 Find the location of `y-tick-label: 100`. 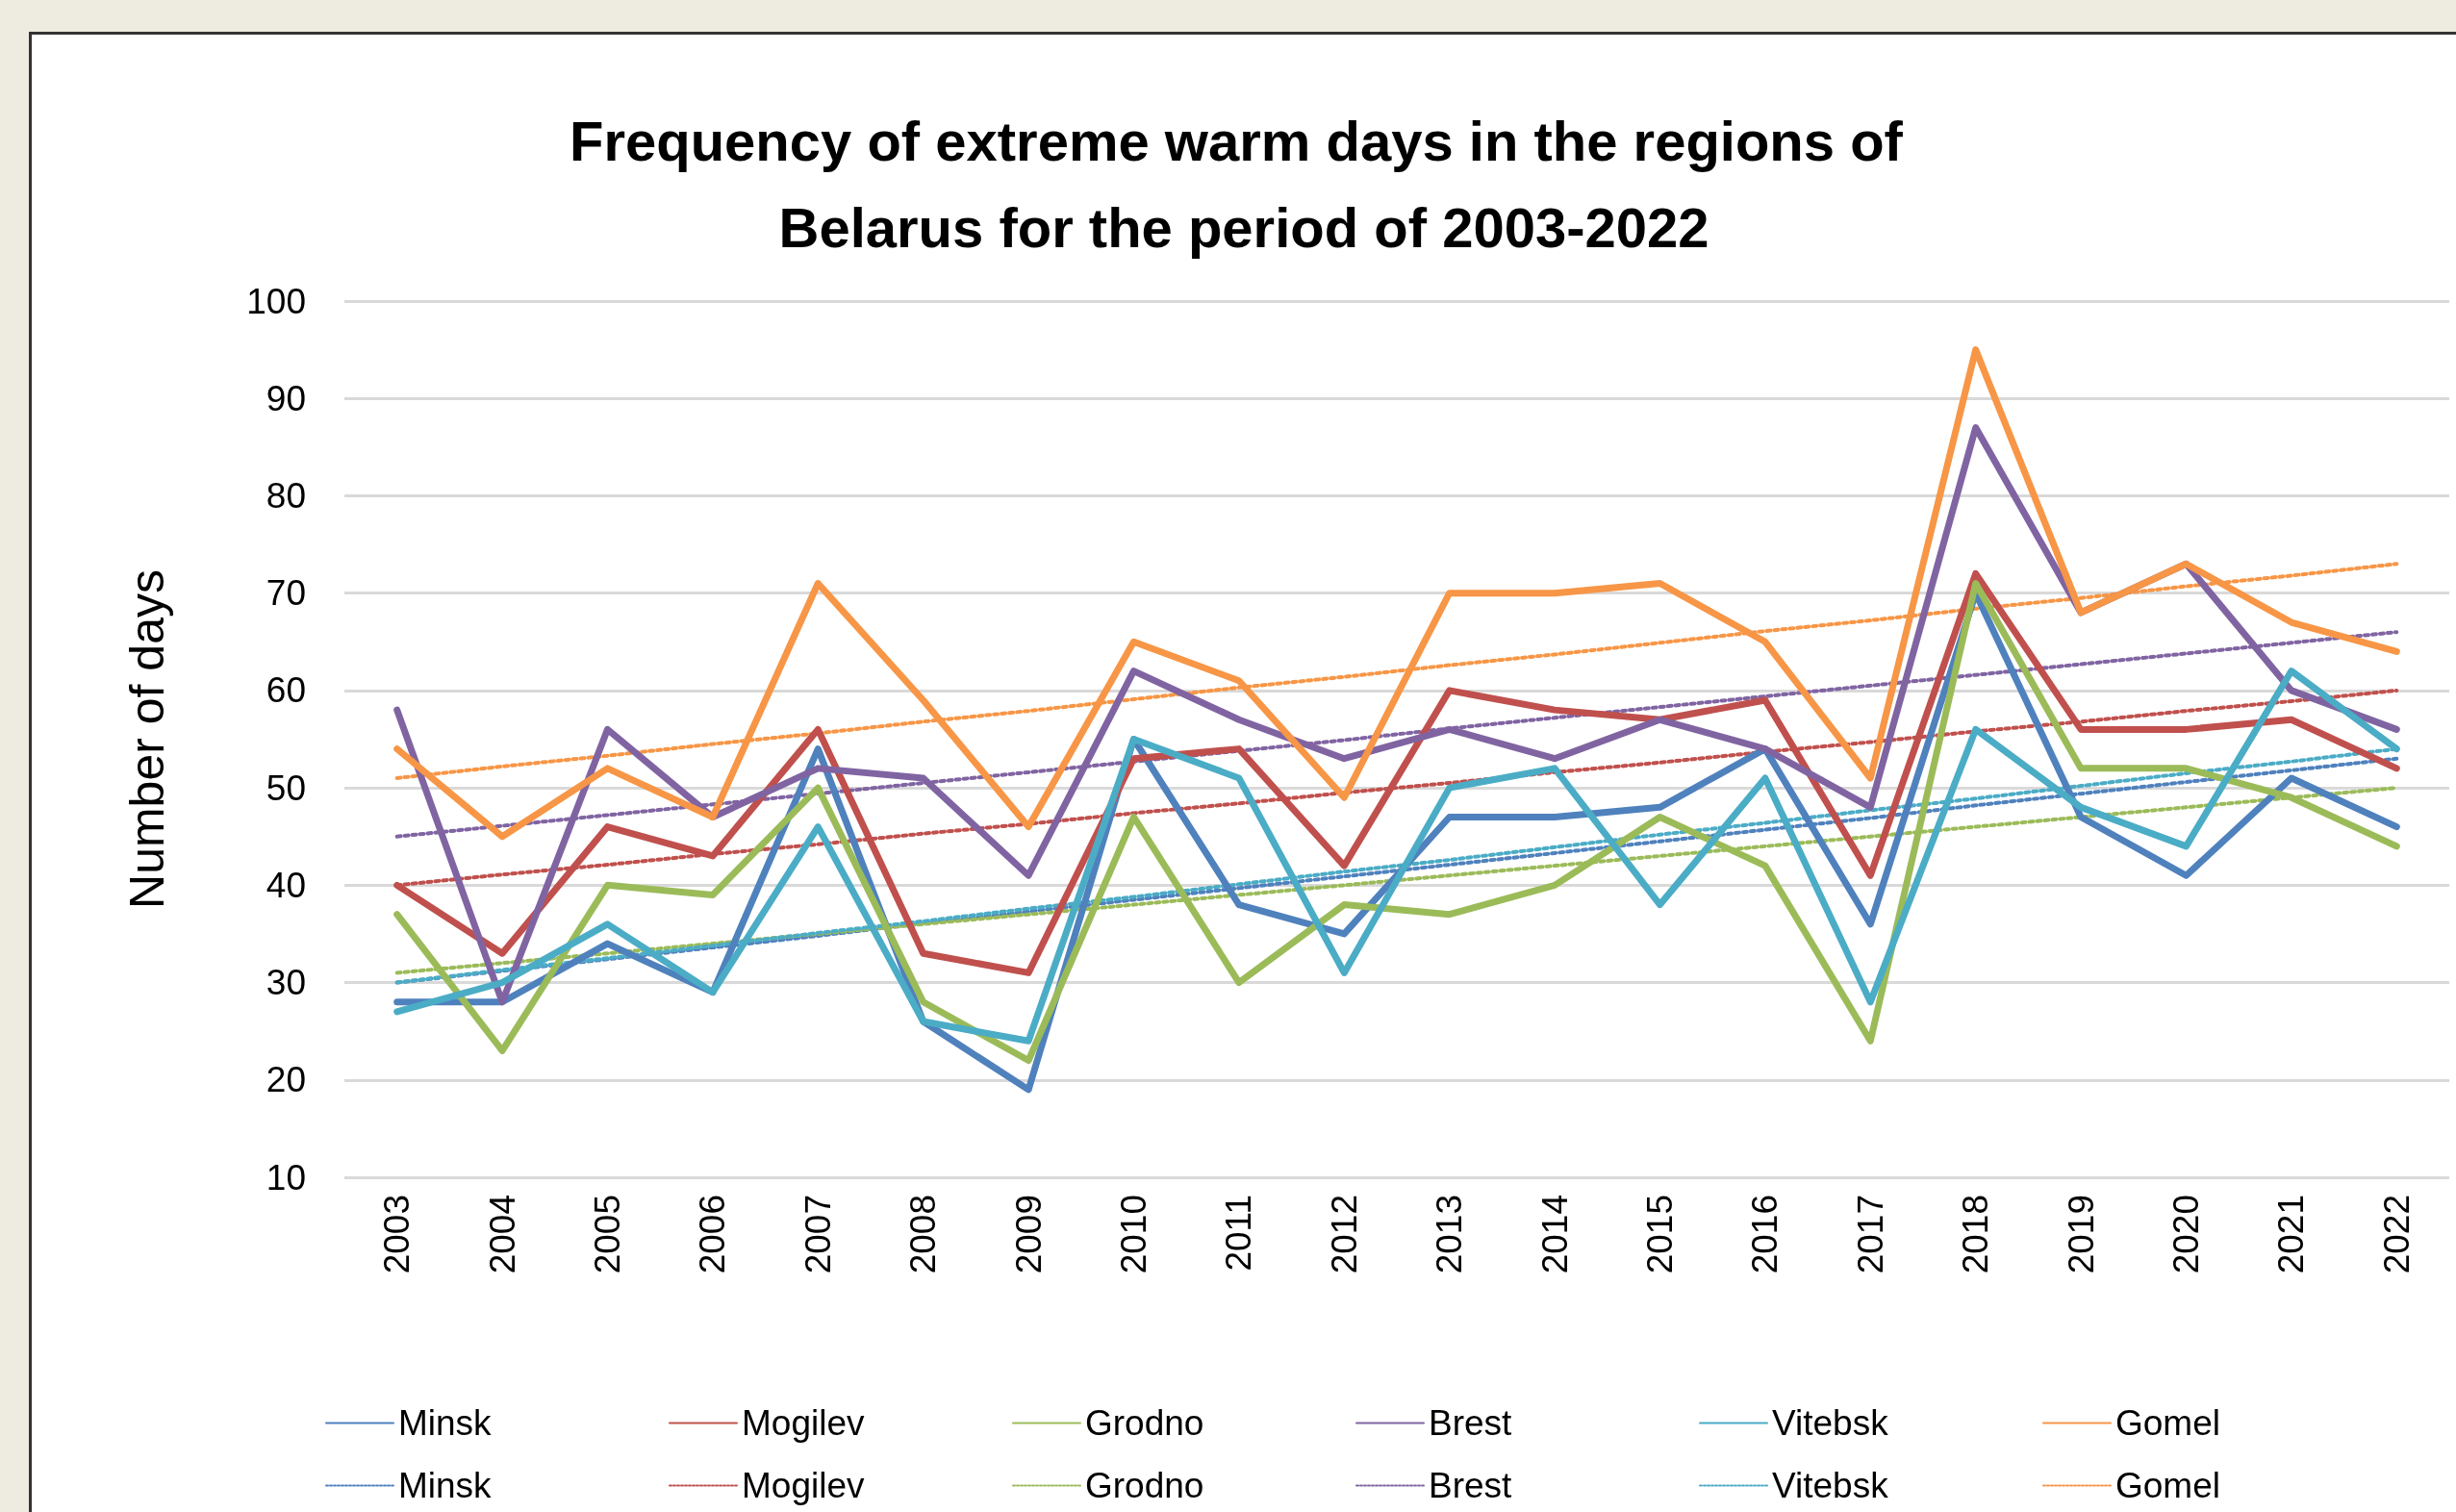

y-tick-label: 100 is located at coordinates (276, 301).